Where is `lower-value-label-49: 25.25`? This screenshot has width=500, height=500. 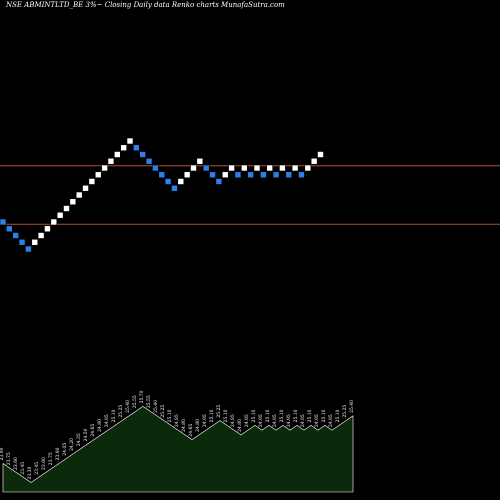 lower-value-label-49: 25.25 is located at coordinates (345, 411).